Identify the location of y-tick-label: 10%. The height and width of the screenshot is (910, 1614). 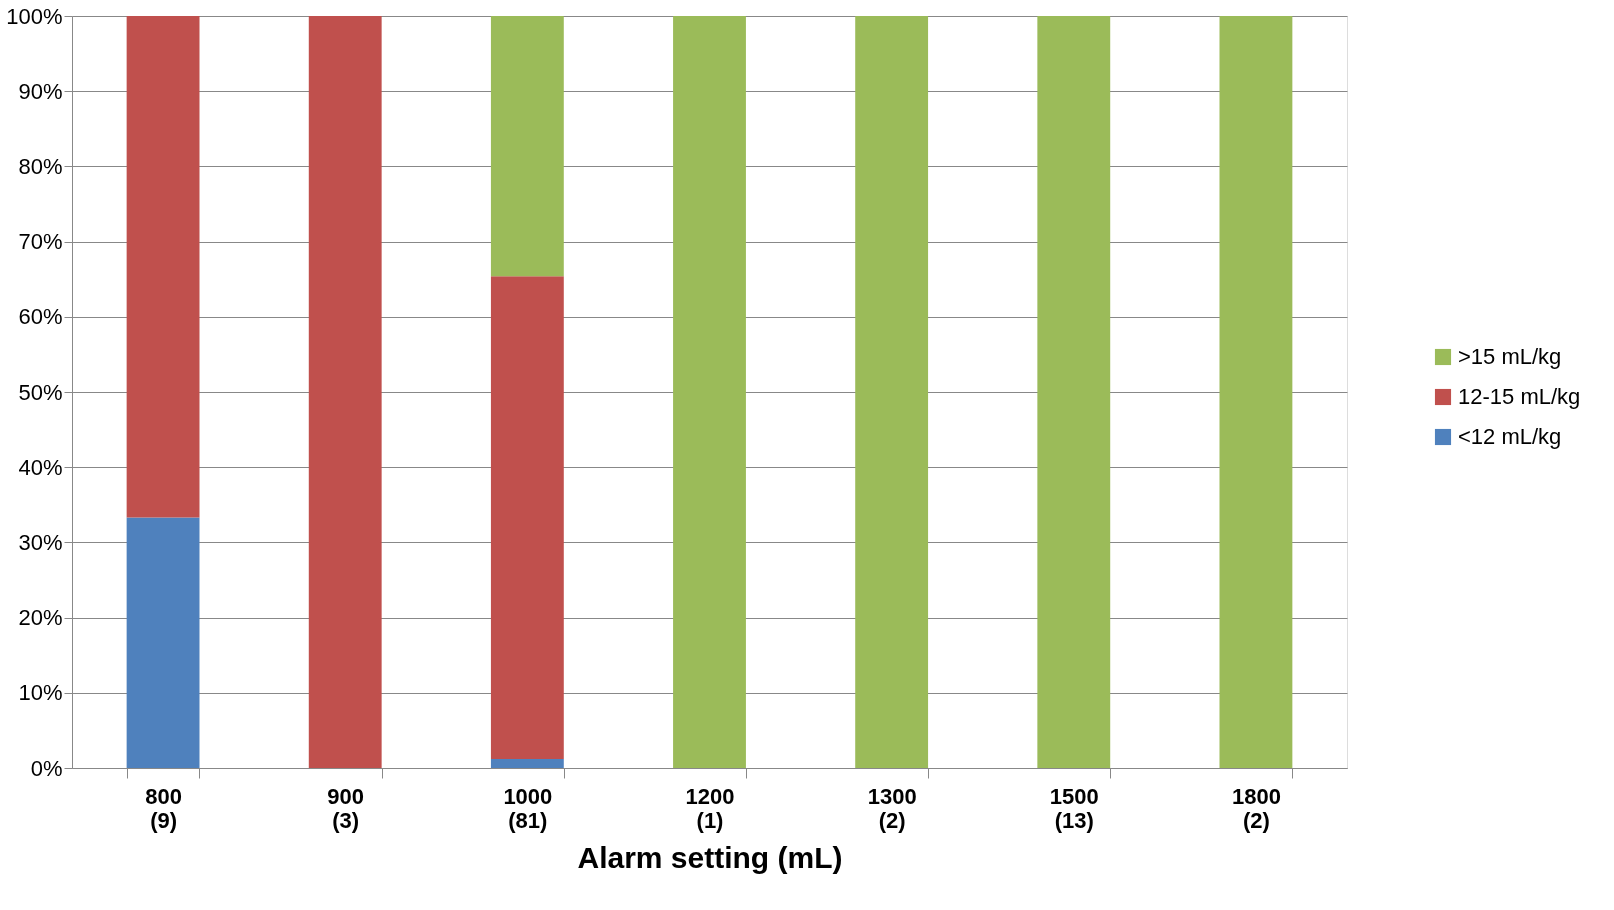
(40, 693).